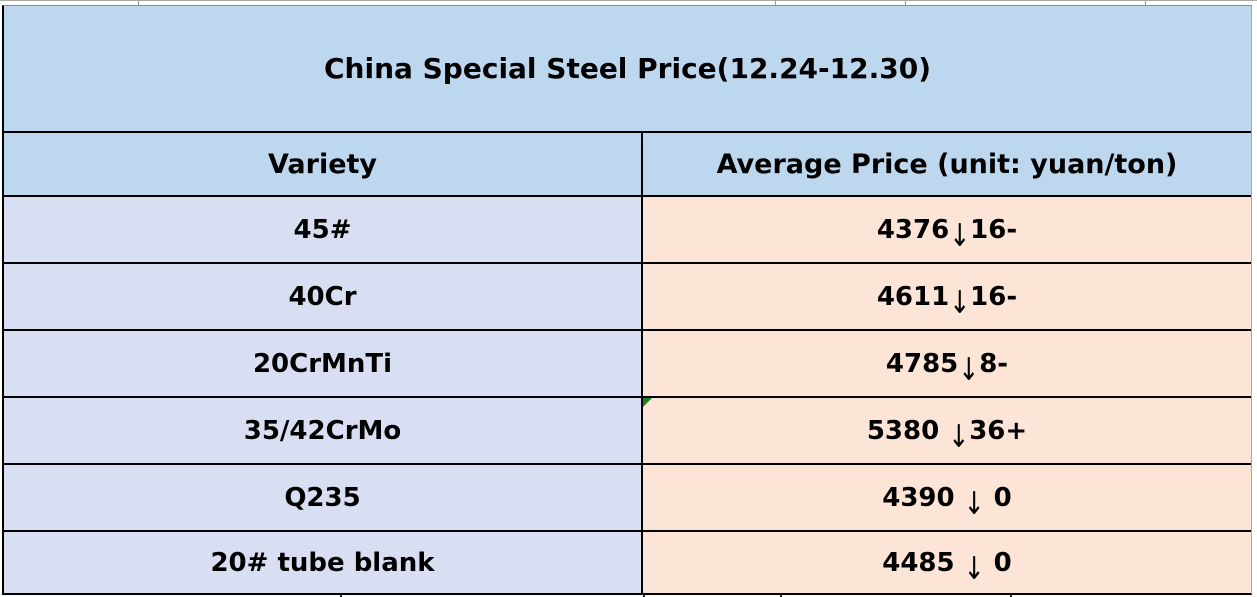  I want to click on variety-cell: 20# tube blank, so click(323, 562).